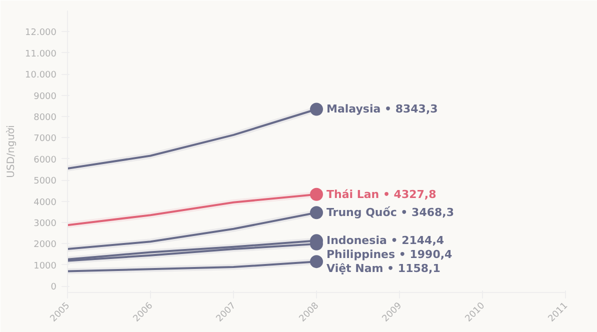 The image size is (597, 332). Describe the element at coordinates (45, 97) in the screenshot. I see `y-tick-label: 9000` at that location.